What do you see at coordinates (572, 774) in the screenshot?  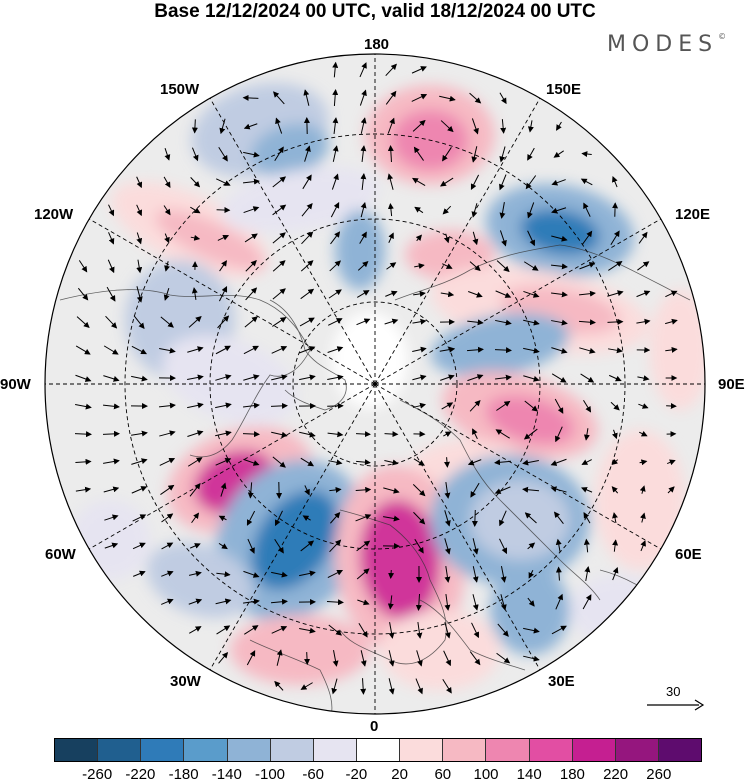 I see `colorbar-tick-label: 180` at bounding box center [572, 774].